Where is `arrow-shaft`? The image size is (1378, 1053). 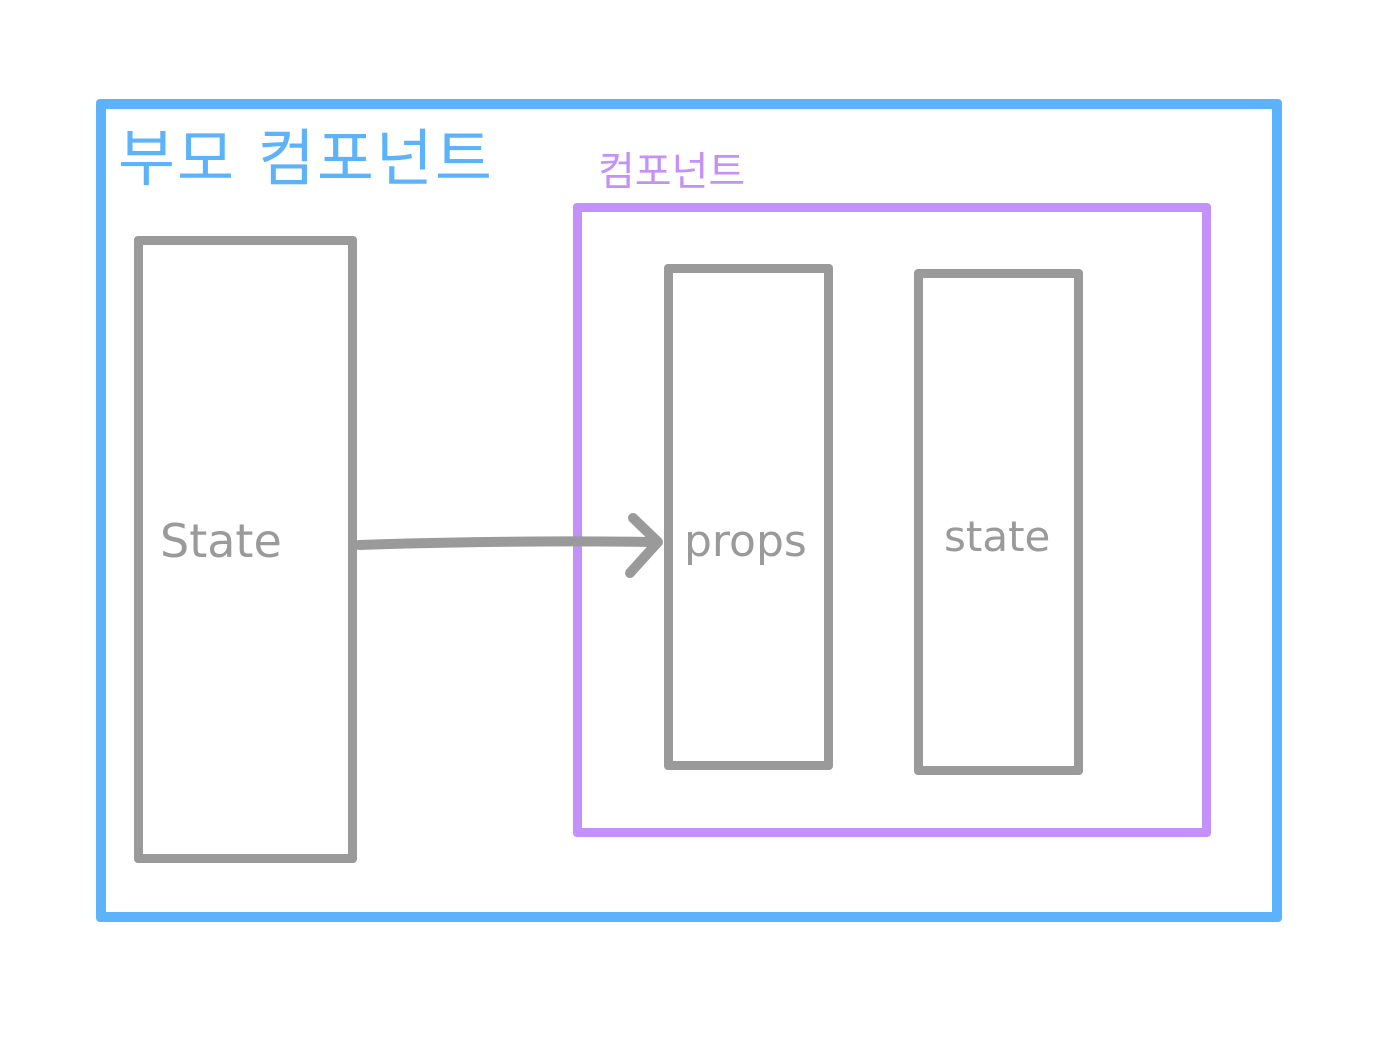
arrow-shaft is located at coordinates (507, 543).